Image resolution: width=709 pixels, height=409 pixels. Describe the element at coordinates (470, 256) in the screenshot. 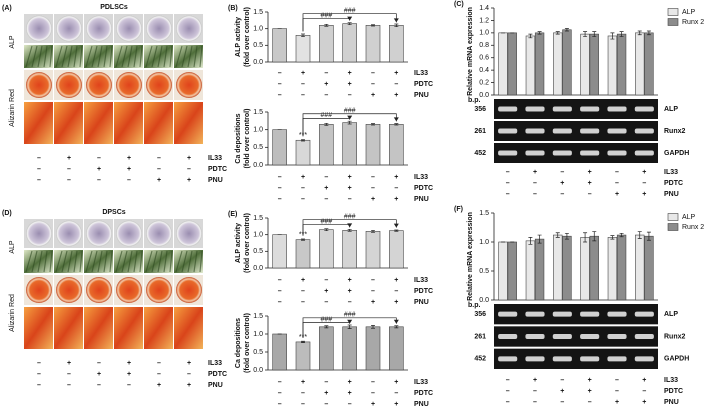

I see `y-axis-label: Relative mRNA expression` at that location.